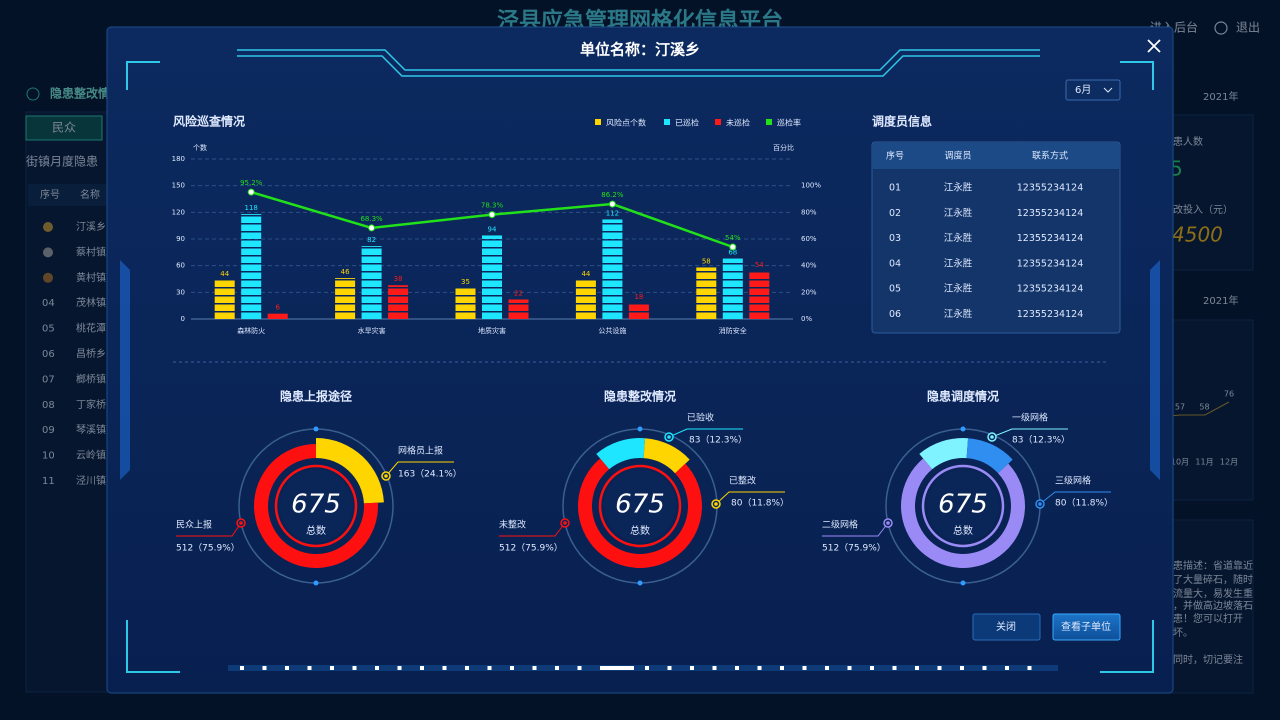 The image size is (1280, 720). Describe the element at coordinates (371, 219) in the screenshot. I see `data-label: 68.3%` at that location.